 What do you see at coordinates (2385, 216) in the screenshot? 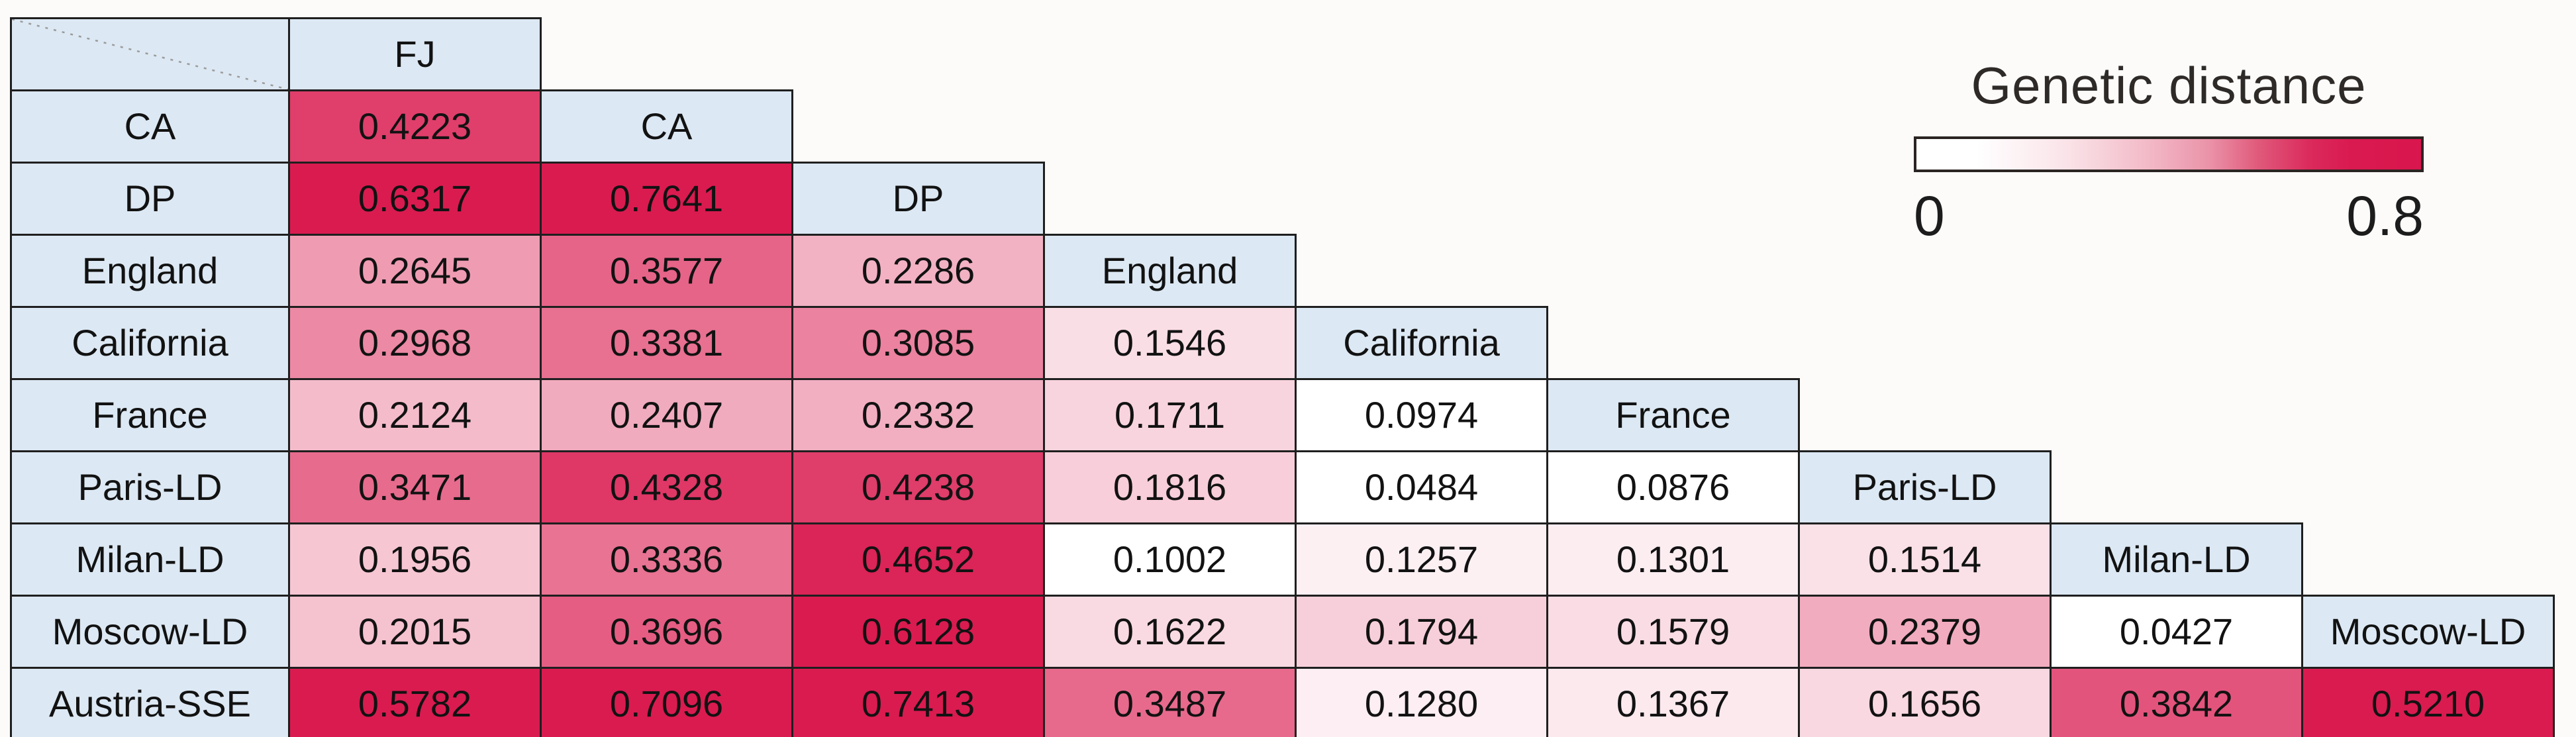
I see `colorbar-max-label: 0.8` at bounding box center [2385, 216].